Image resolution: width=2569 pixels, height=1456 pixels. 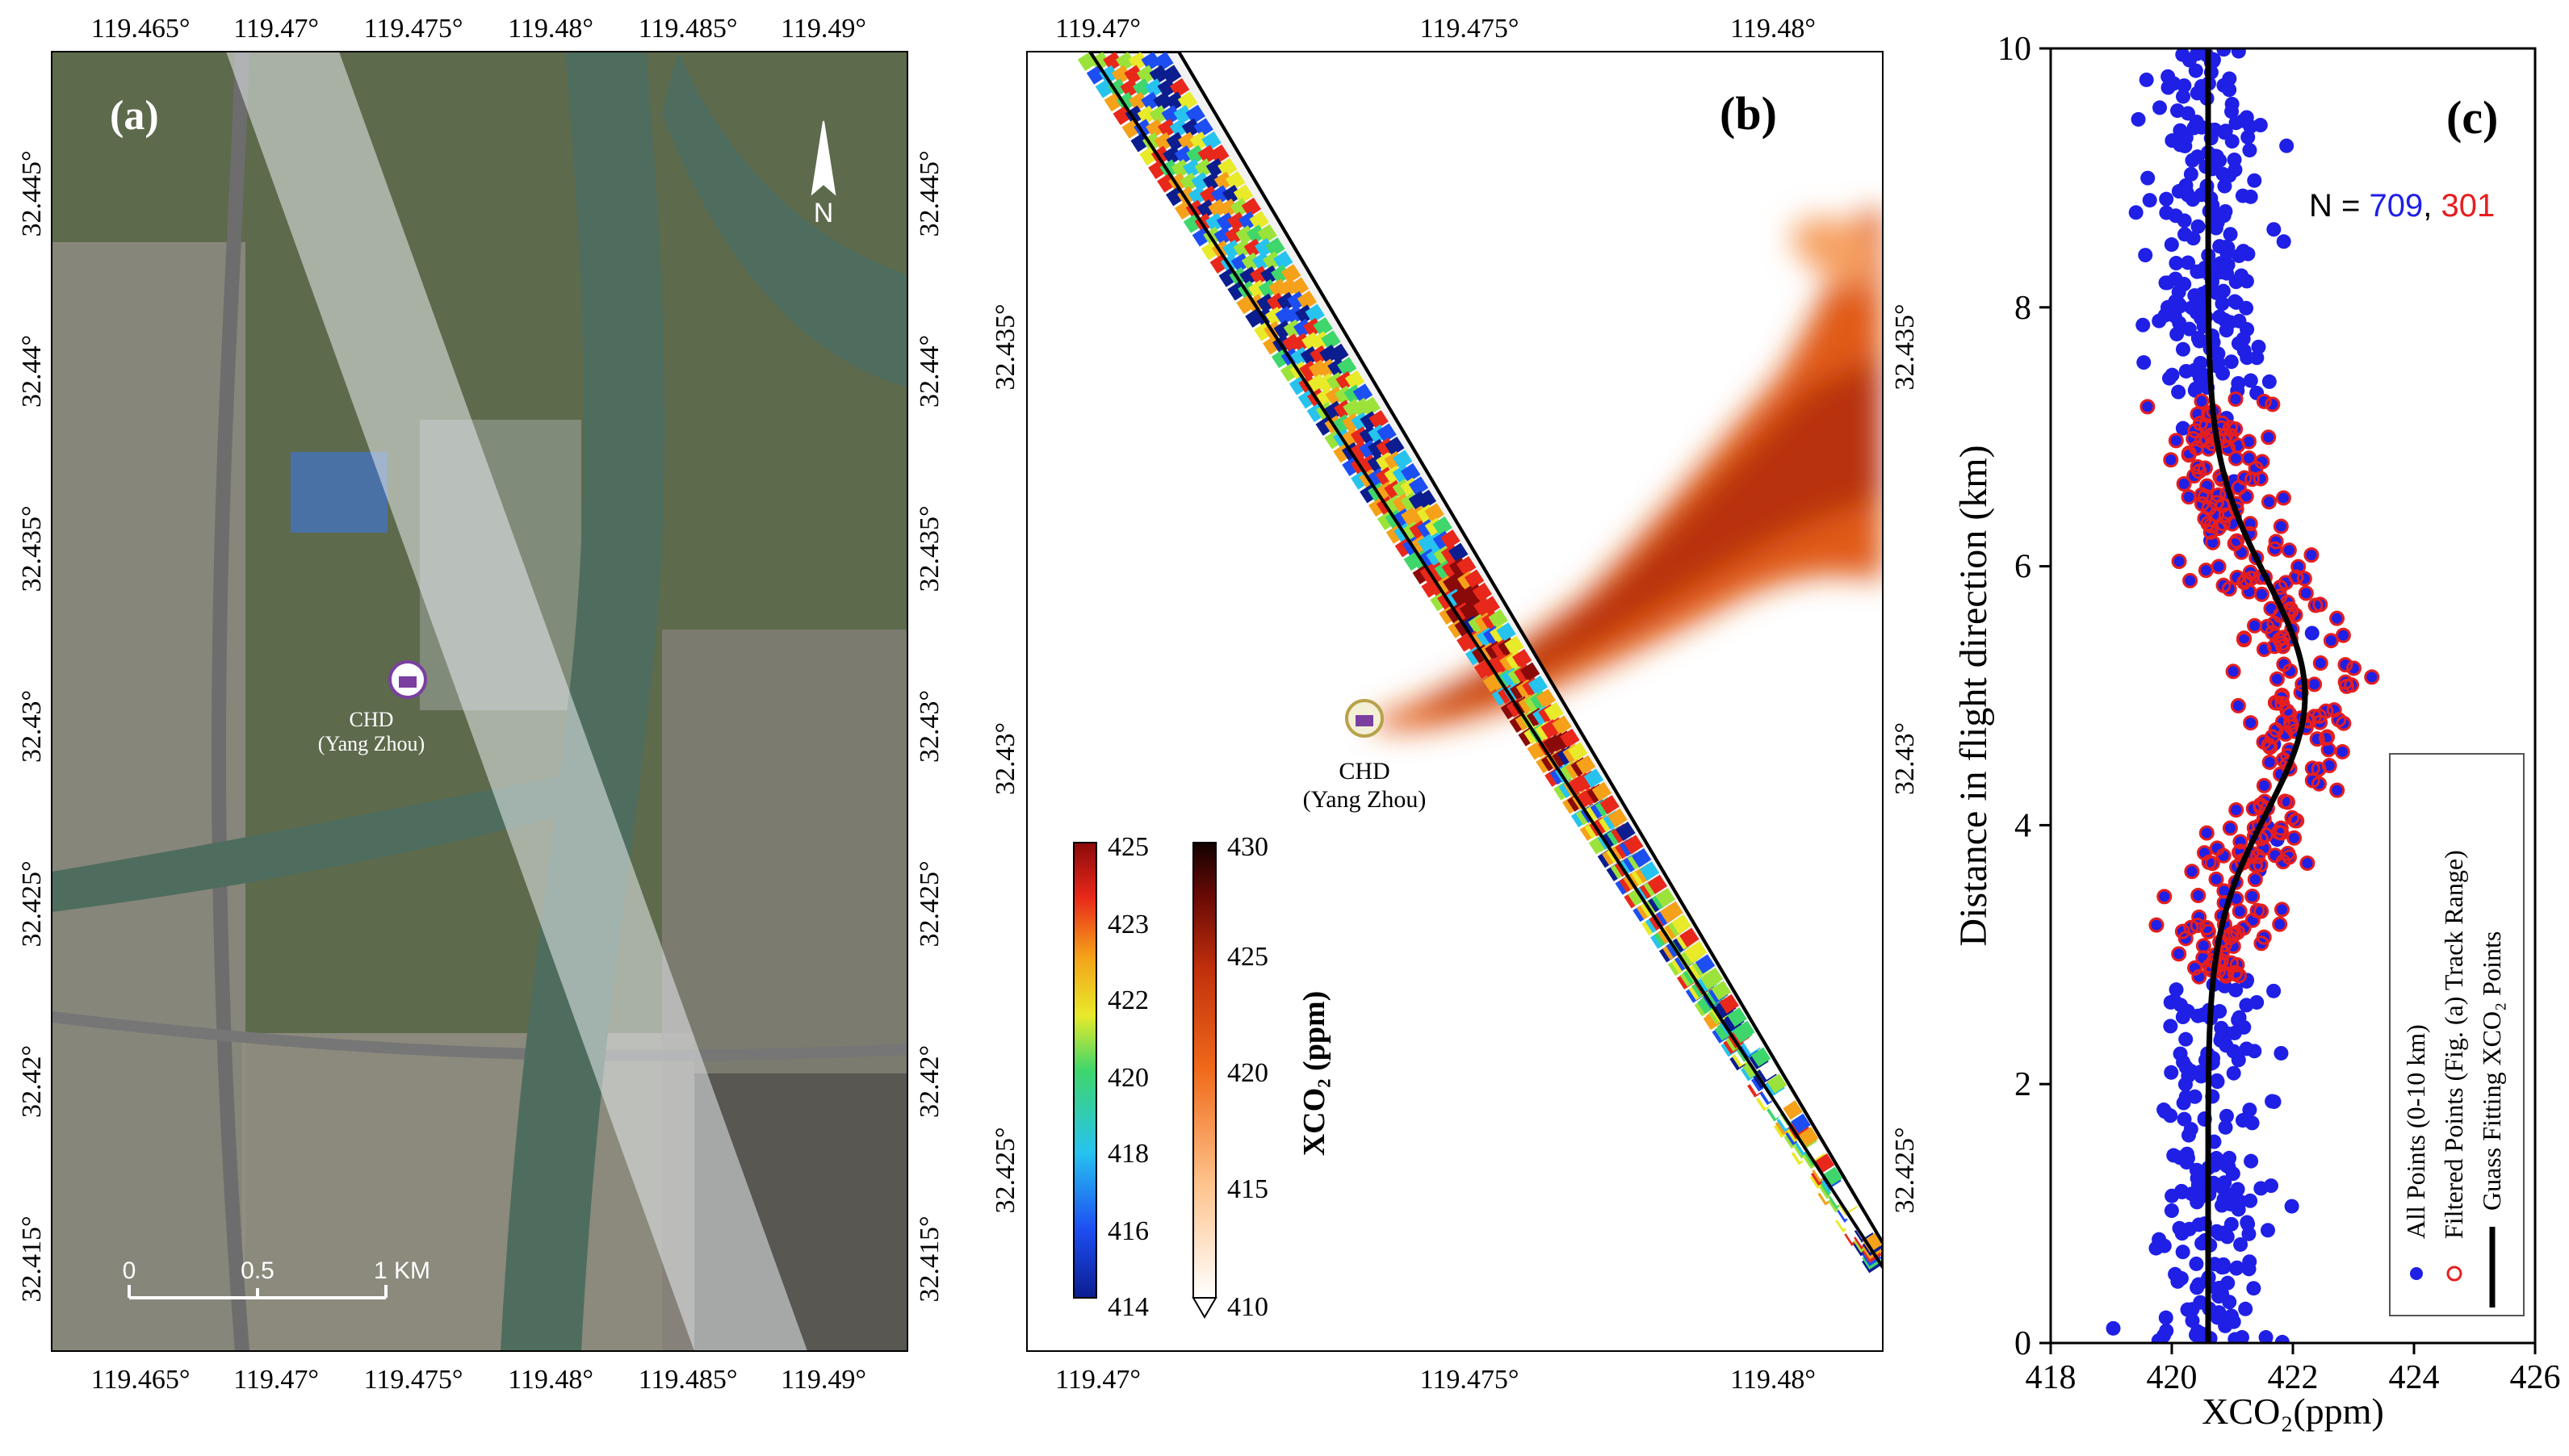 I want to click on legend-box, so click(x=2457, y=1035).